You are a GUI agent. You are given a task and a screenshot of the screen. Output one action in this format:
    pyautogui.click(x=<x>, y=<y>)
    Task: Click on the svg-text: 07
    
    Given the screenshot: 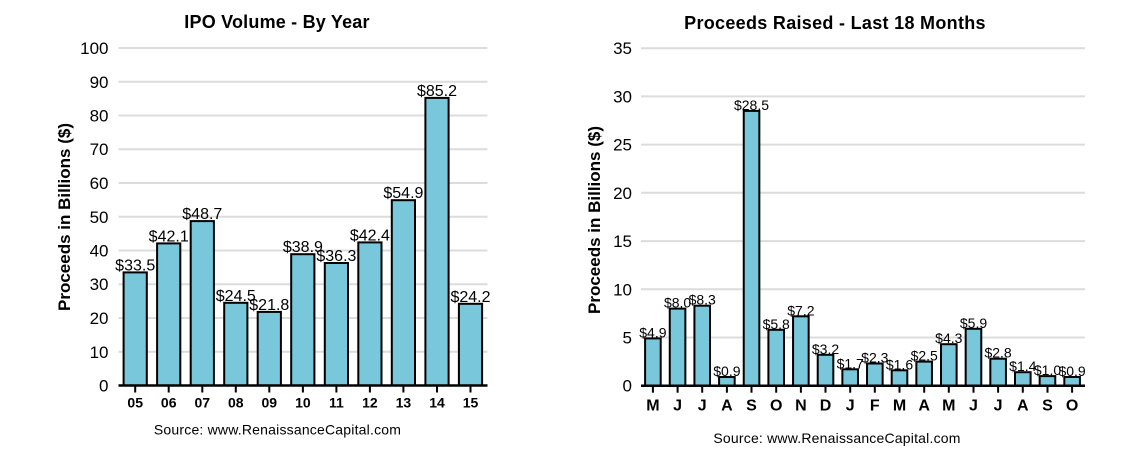 What is the action you would take?
    pyautogui.click(x=203, y=403)
    